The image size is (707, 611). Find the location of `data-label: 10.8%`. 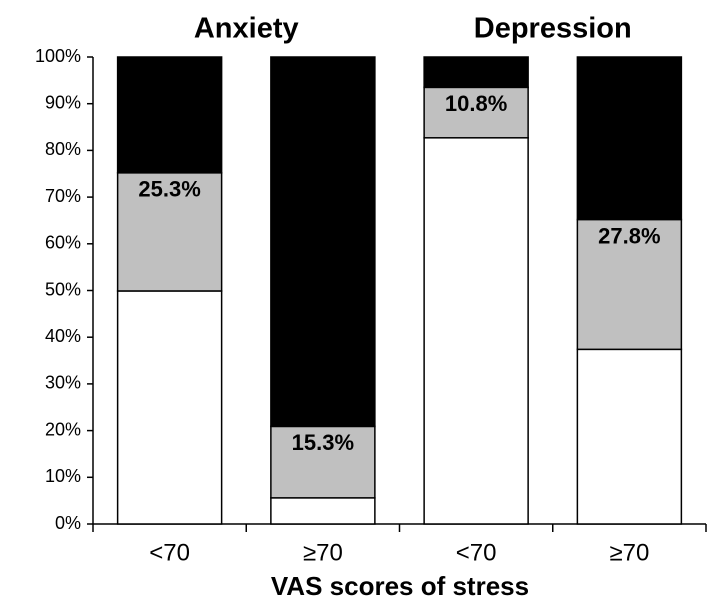

data-label: 10.8% is located at coordinates (476, 103).